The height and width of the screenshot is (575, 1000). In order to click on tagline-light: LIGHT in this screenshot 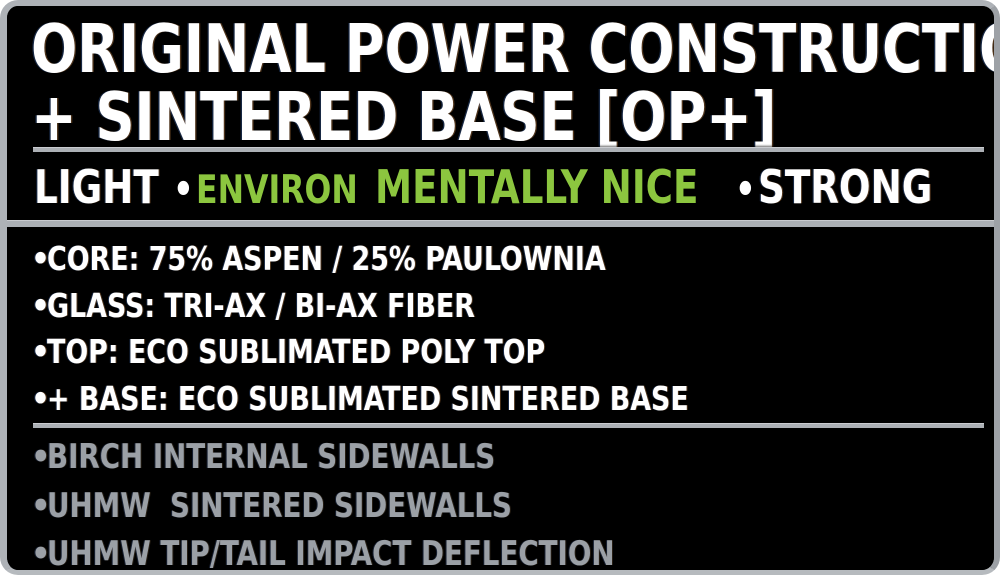, I will do `click(96, 187)`.